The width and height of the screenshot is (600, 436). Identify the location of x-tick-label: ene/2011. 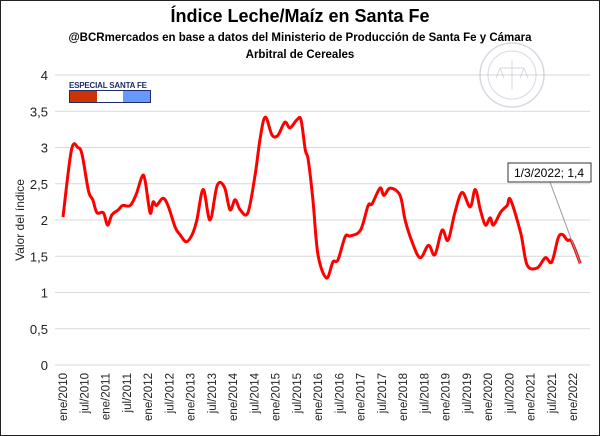
(107, 396).